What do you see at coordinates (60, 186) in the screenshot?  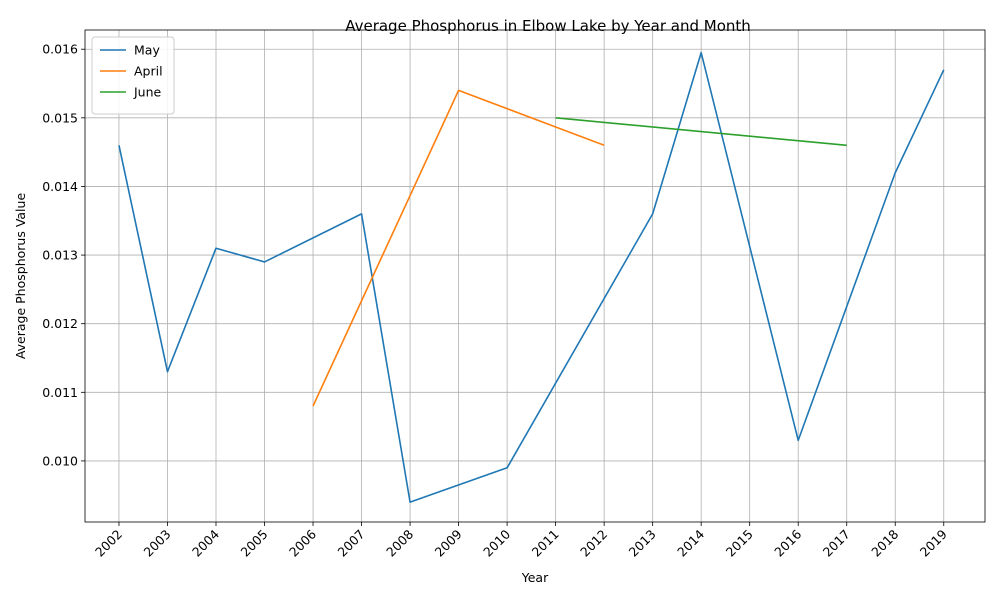 I see `y-tick-label: 0.014` at bounding box center [60, 186].